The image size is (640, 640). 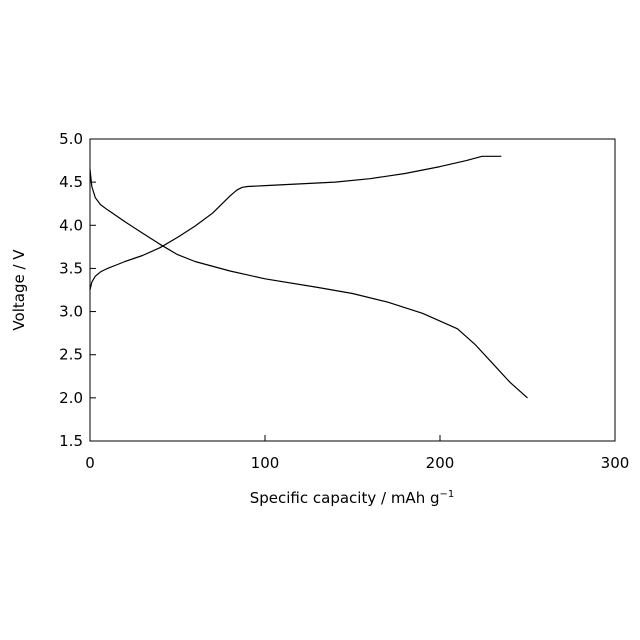 I want to click on x-axis-label-superscript: −1, so click(x=446, y=494).